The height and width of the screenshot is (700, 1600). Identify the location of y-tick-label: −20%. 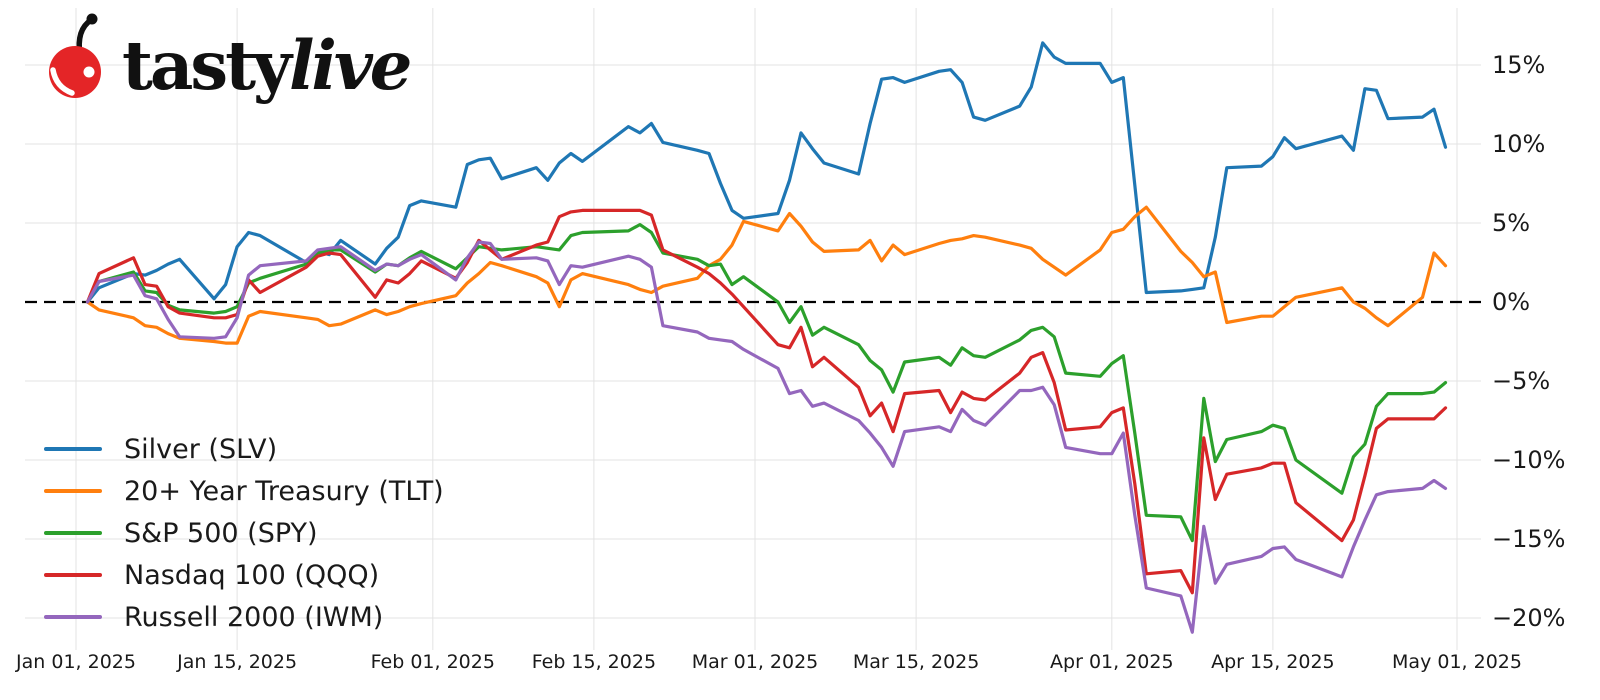
(1528, 618).